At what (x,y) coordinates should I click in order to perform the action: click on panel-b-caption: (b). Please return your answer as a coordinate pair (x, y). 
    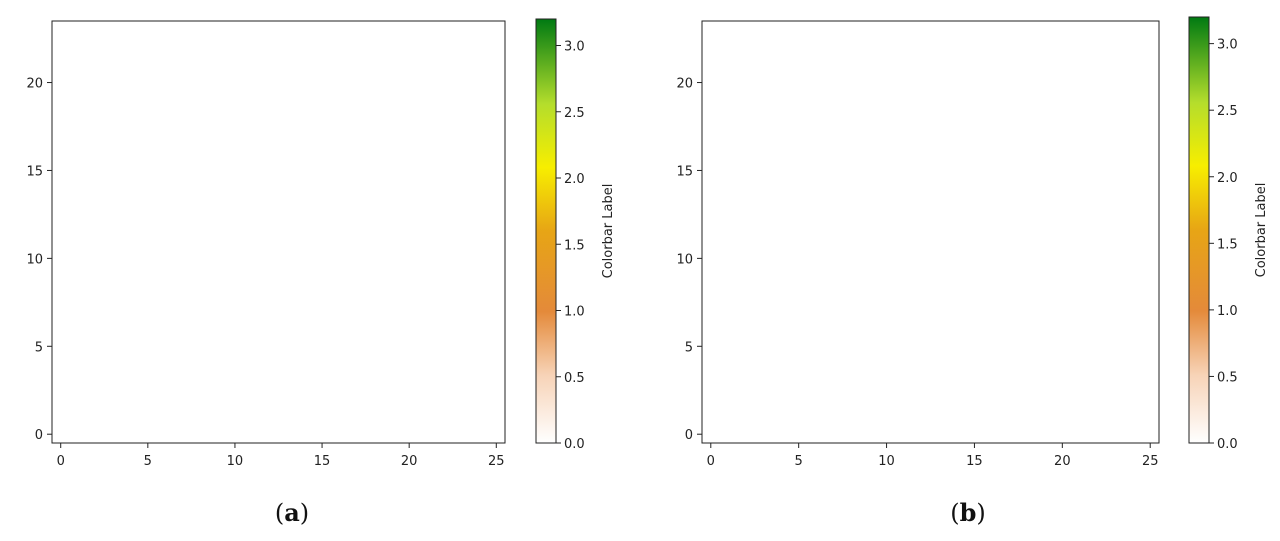
    Looking at the image, I should click on (968, 512).